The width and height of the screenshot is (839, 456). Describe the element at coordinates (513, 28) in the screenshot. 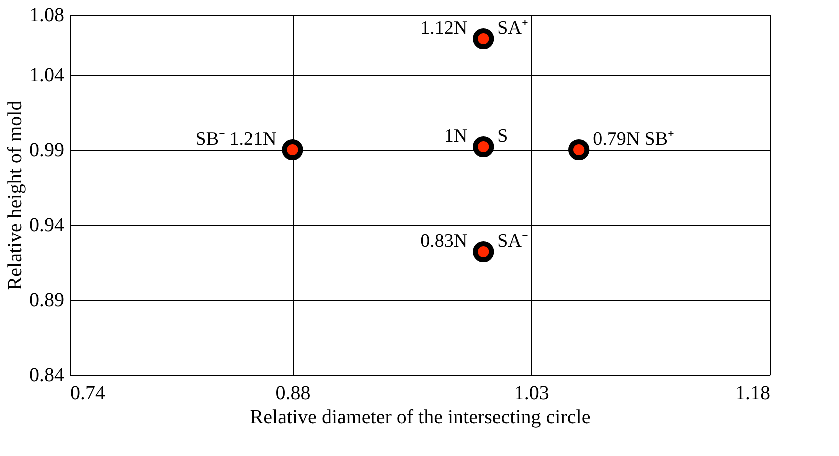

I see `annotation: SA⁺` at that location.